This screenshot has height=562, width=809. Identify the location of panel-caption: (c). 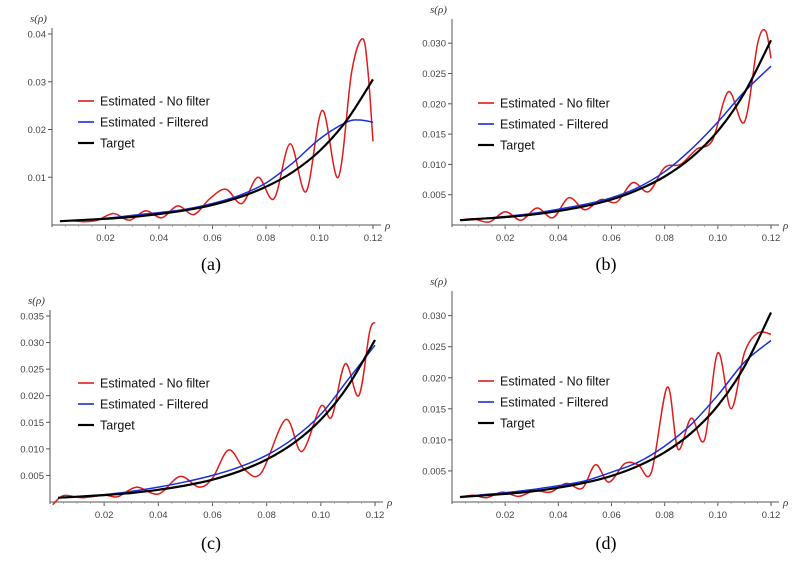
(211, 543).